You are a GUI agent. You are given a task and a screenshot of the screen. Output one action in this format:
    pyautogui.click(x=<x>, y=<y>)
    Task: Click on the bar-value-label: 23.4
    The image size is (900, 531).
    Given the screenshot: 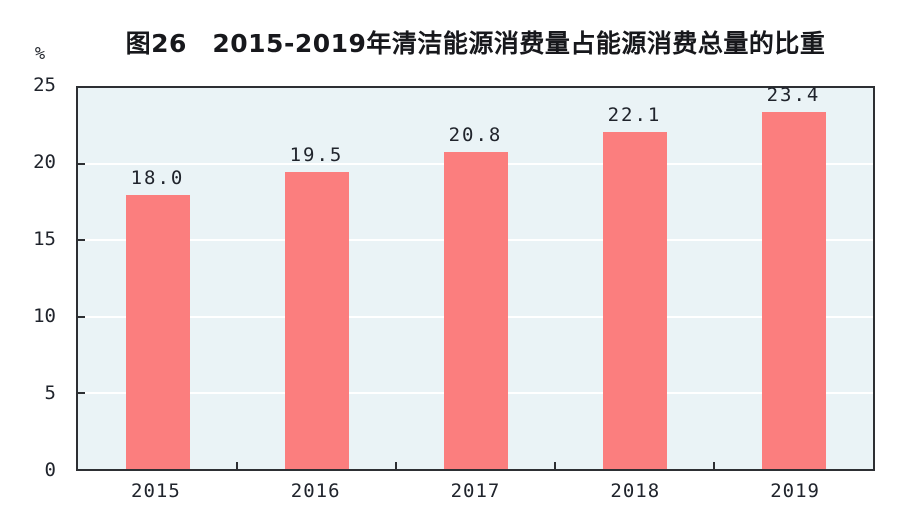 What is the action you would take?
    pyautogui.click(x=793, y=95)
    